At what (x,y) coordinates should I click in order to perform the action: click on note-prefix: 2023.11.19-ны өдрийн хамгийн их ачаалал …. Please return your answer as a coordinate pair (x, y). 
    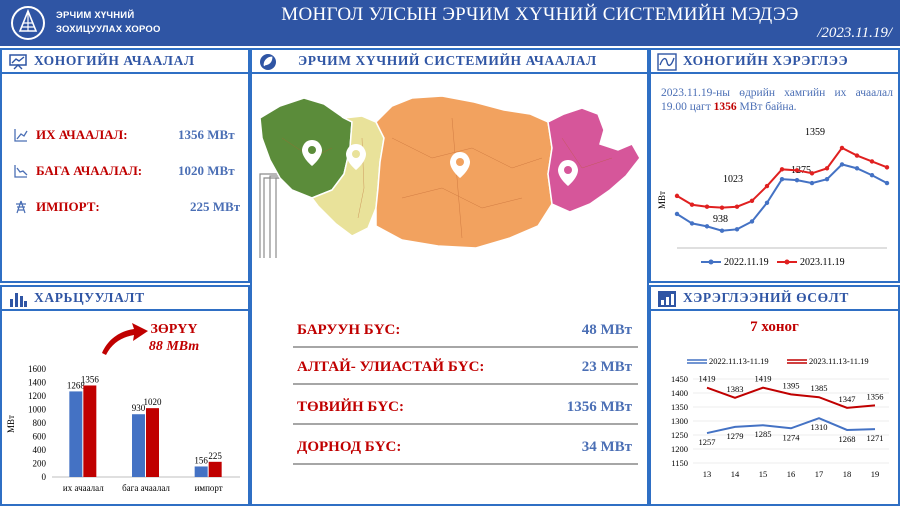
    Looking at the image, I should click on (777, 100).